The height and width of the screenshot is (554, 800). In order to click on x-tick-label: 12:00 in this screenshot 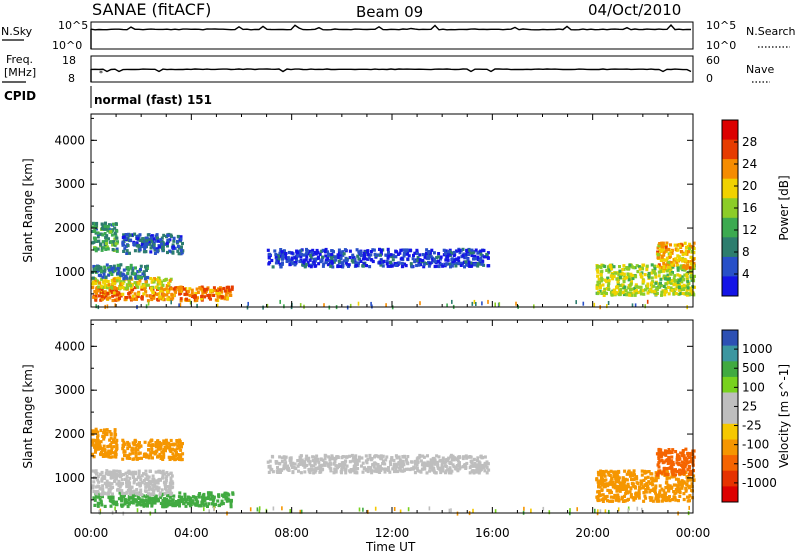, I will do `click(392, 533)`.